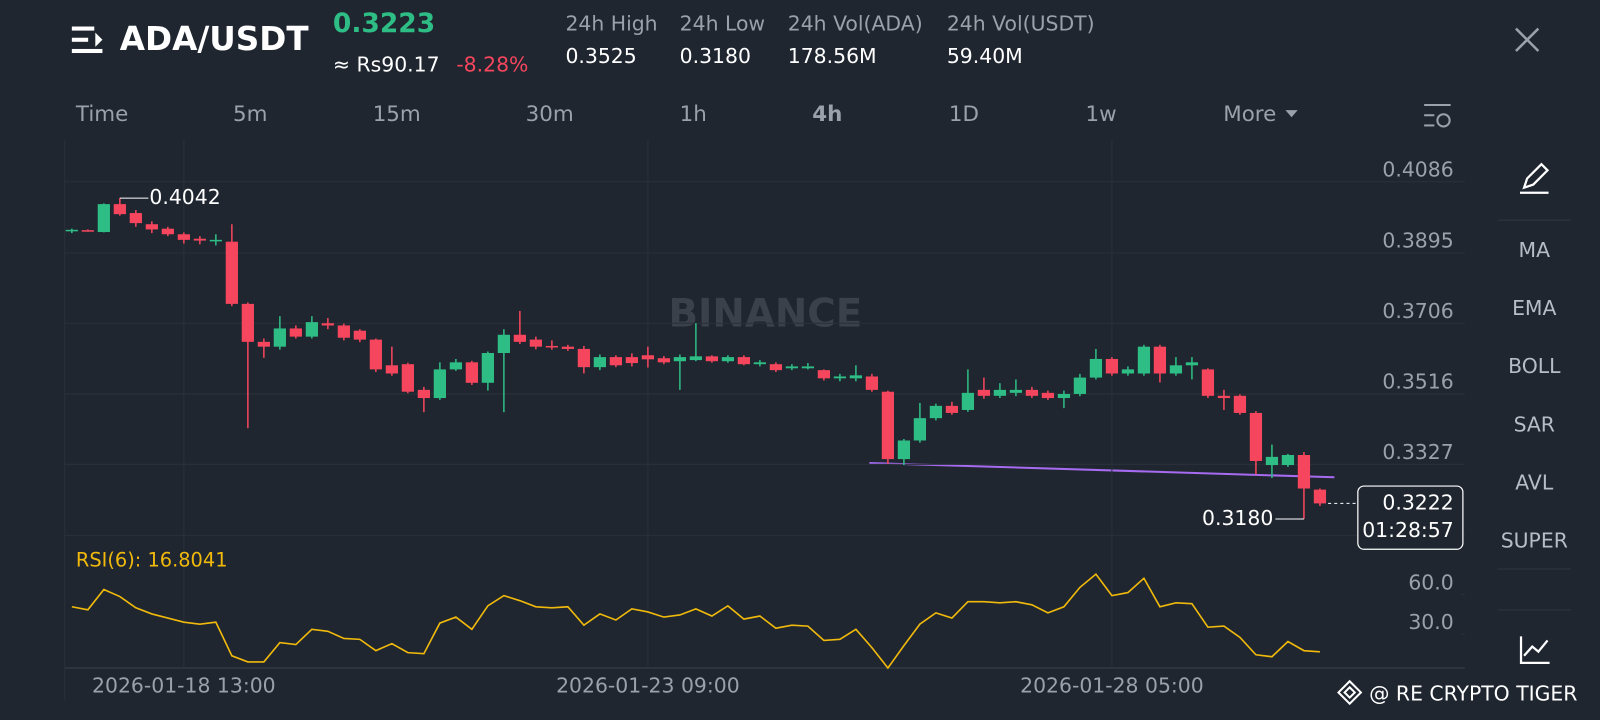  I want to click on indicator-button: EMA, so click(1534, 308).